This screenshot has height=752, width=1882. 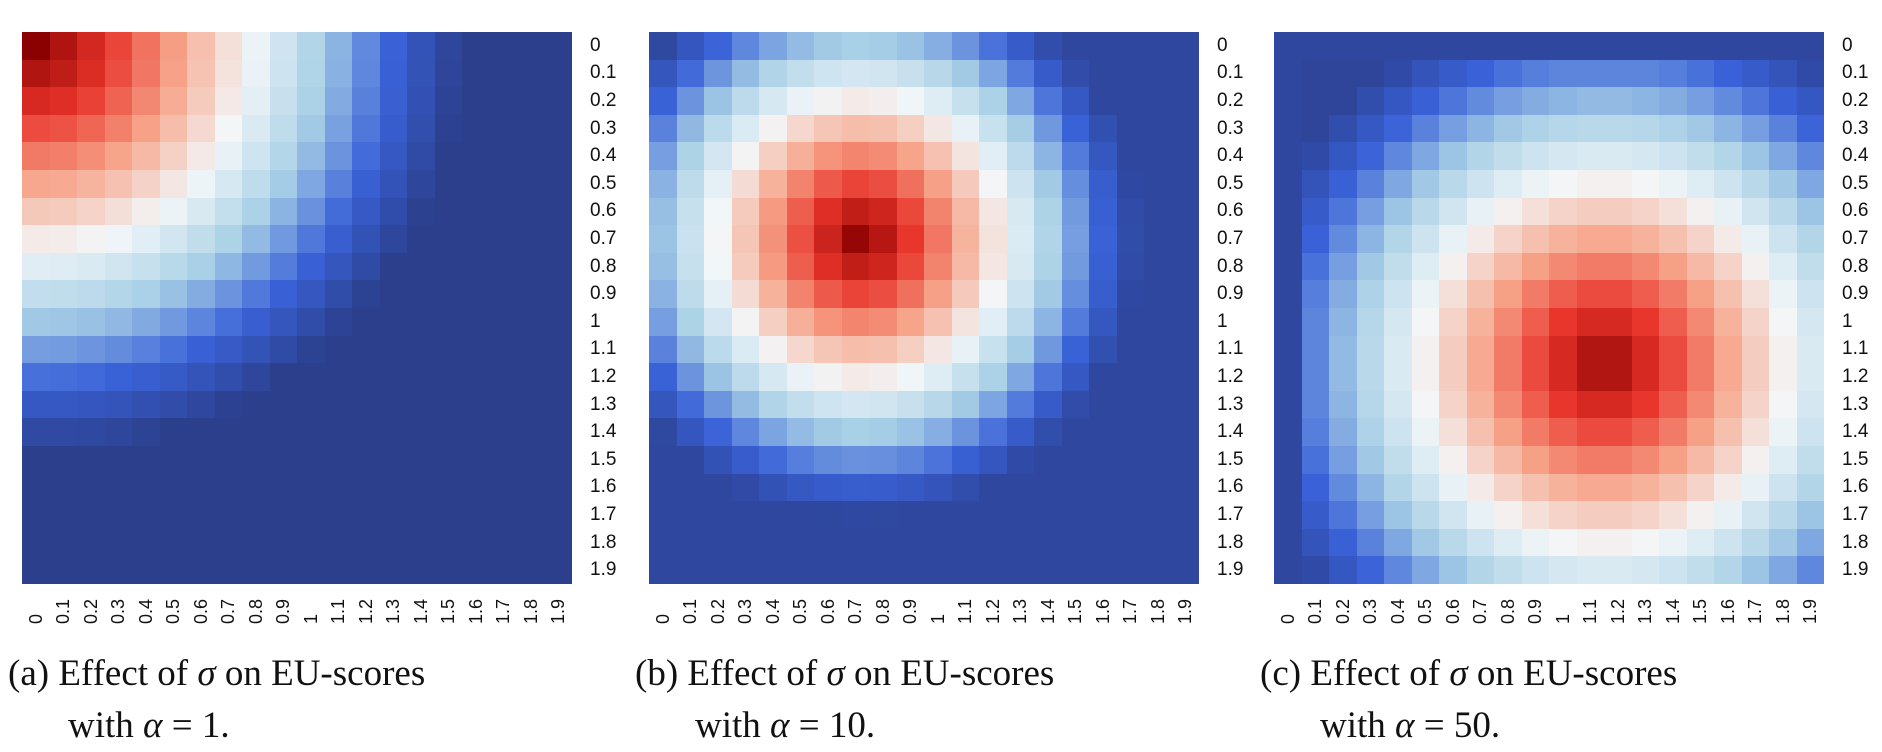 What do you see at coordinates (1370, 611) in the screenshot?
I see `x-tick-label: 0.3` at bounding box center [1370, 611].